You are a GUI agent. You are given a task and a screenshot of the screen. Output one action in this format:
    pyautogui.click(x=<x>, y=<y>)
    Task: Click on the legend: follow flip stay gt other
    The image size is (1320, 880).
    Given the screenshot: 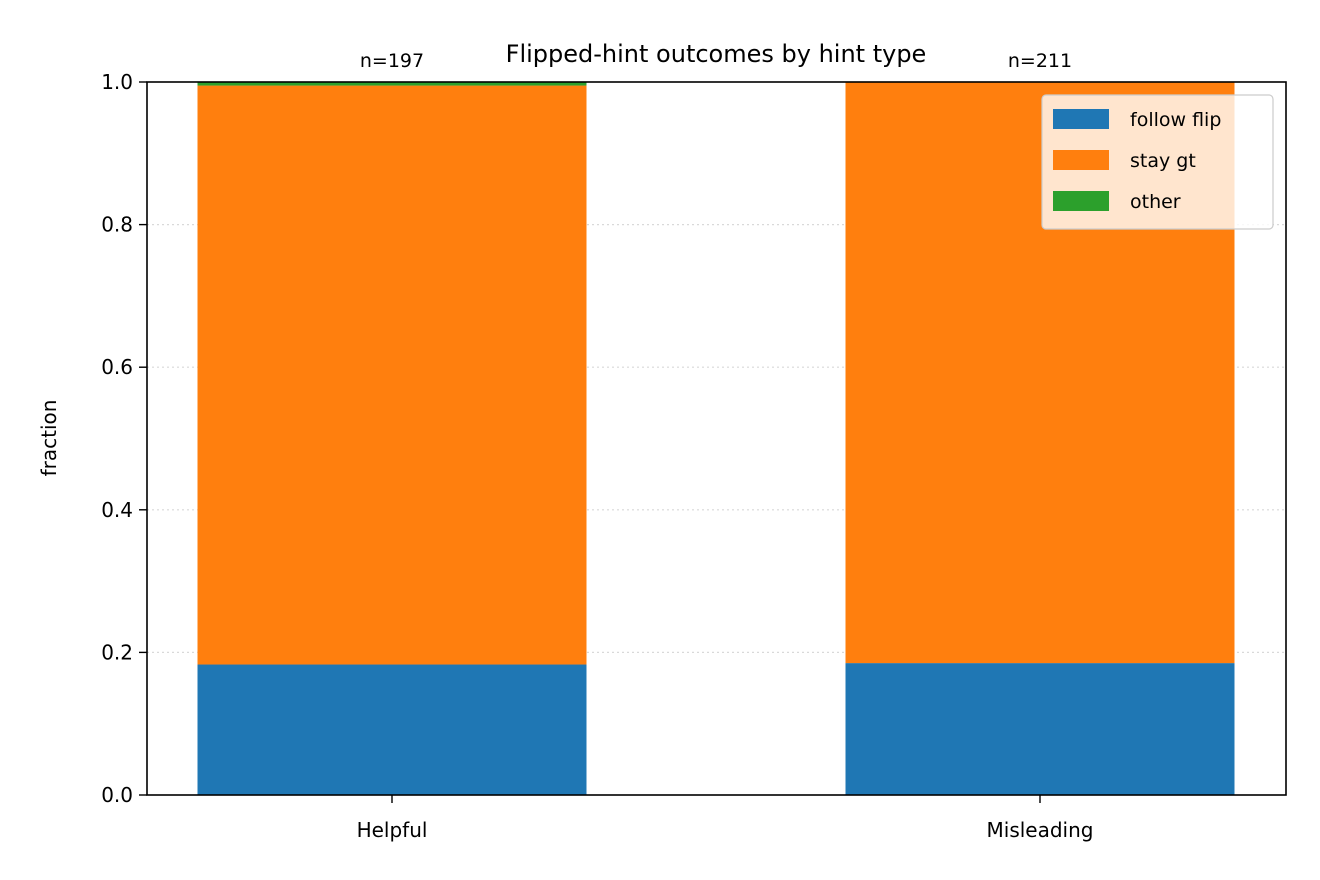 What is the action you would take?
    pyautogui.click(x=1157, y=162)
    